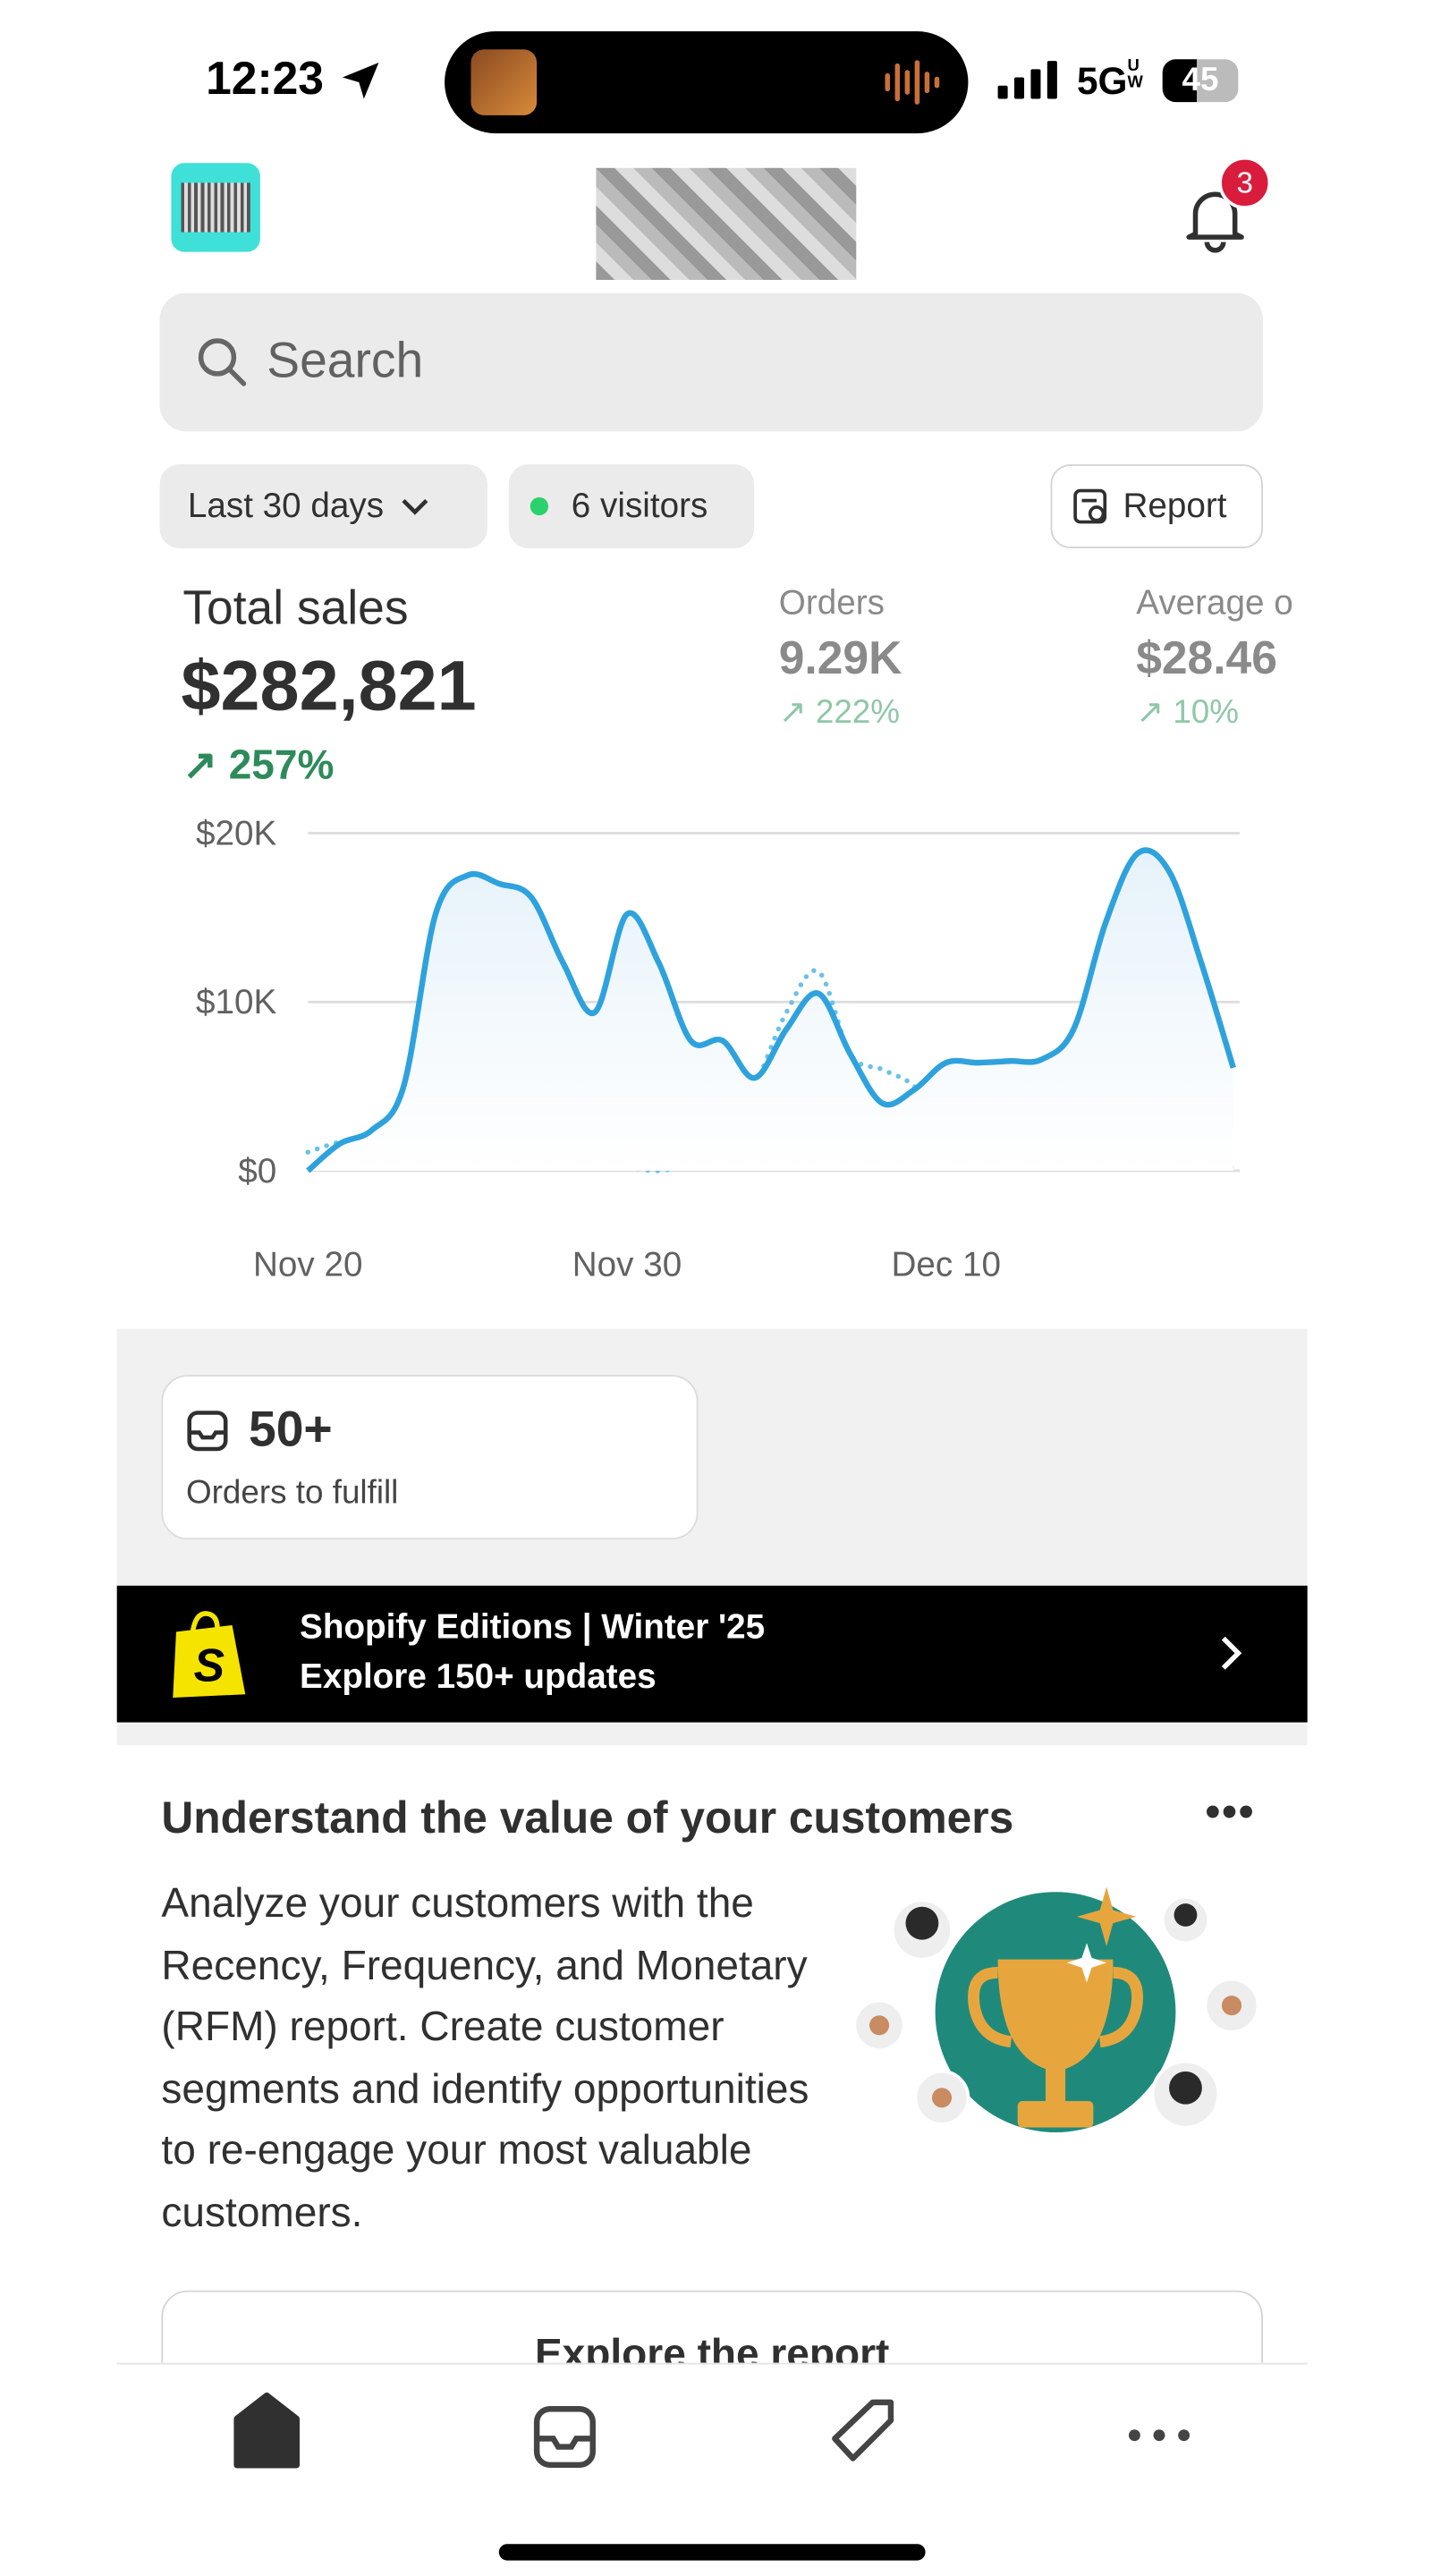 The image size is (1449, 2576). Describe the element at coordinates (267, 2430) in the screenshot. I see `home-icon` at that location.